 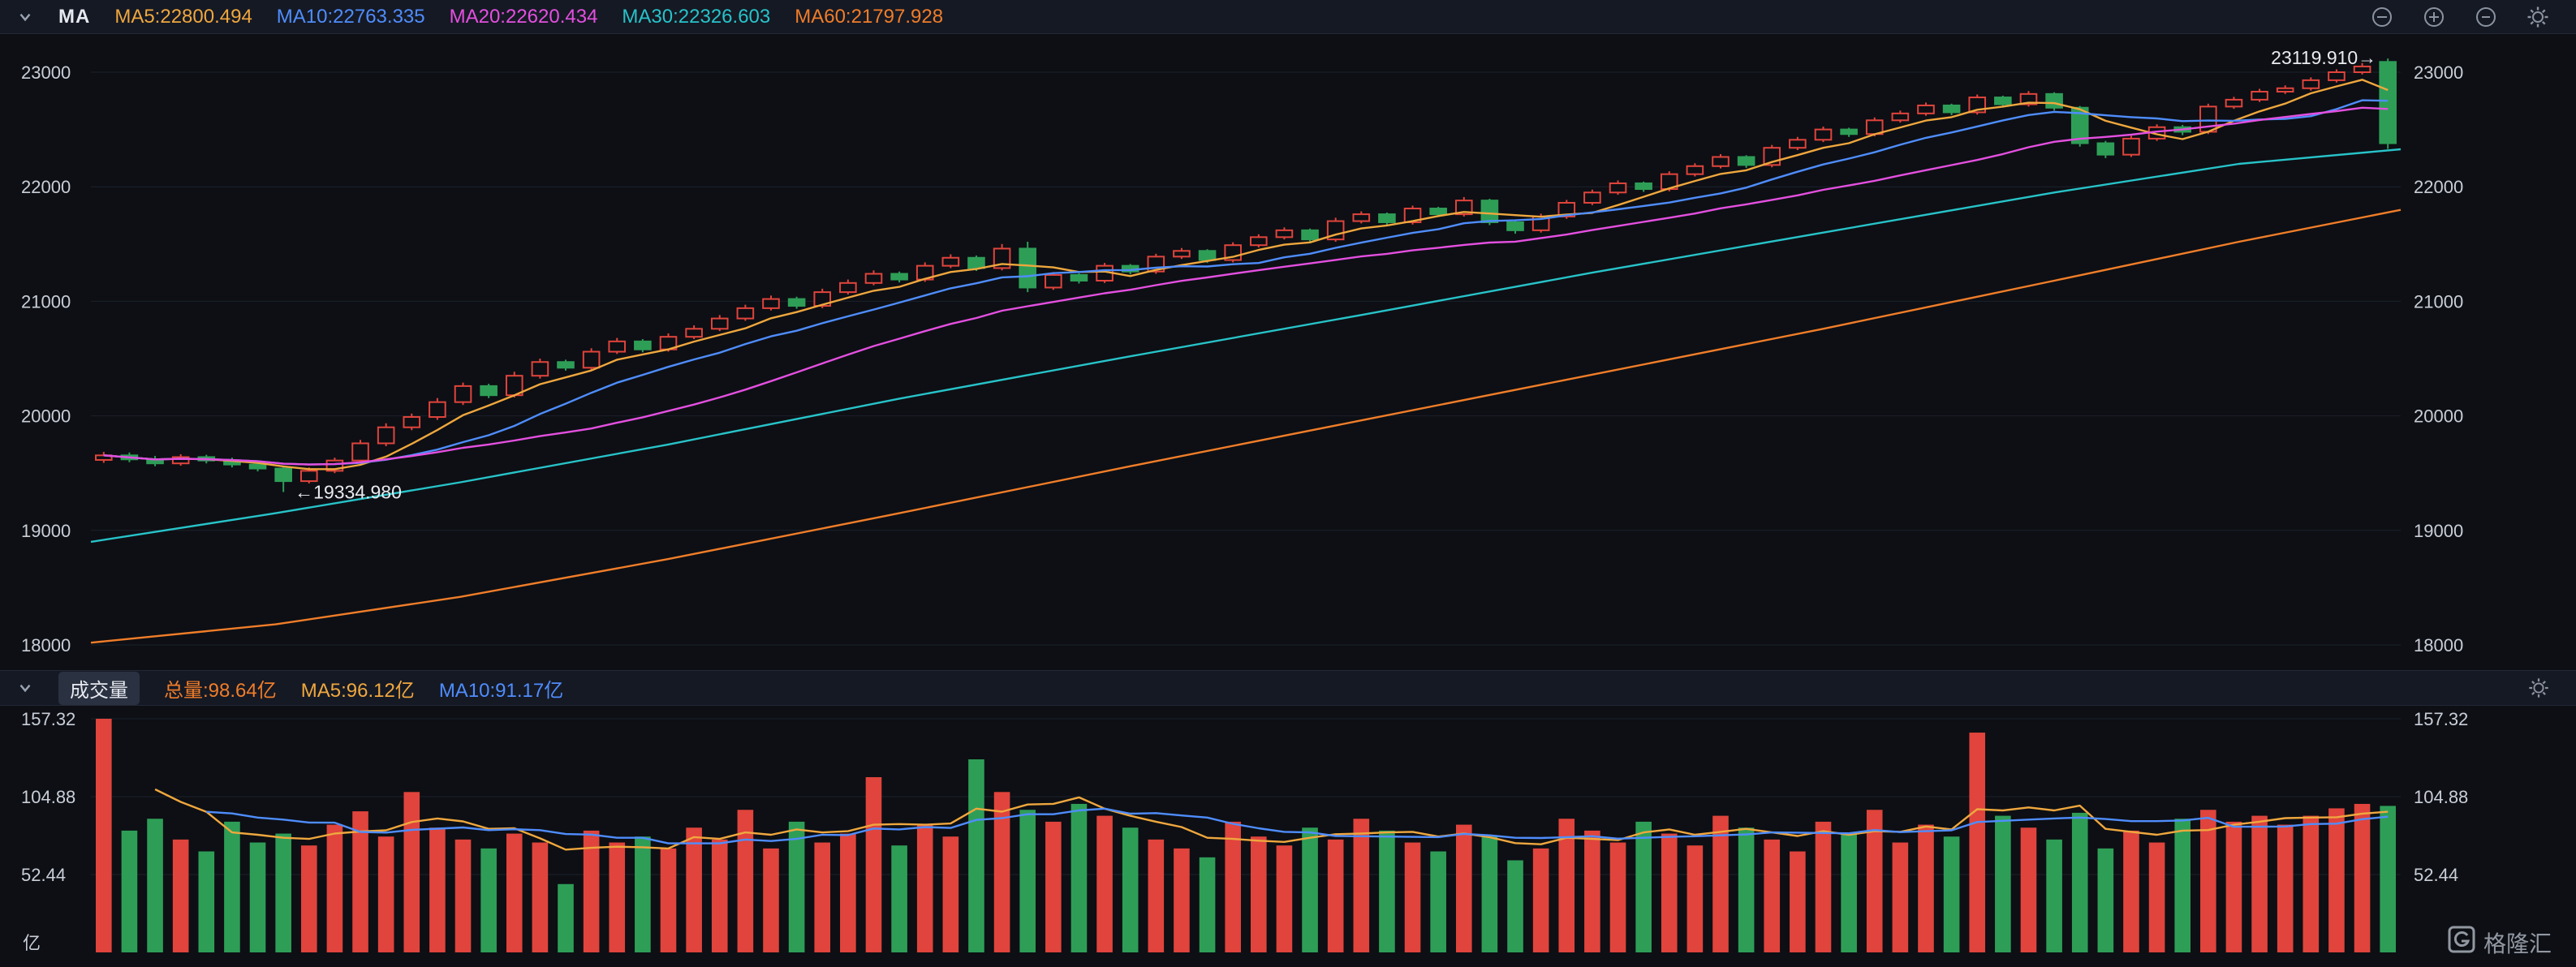 What do you see at coordinates (2324, 58) in the screenshot?
I see `svg-text: 23119.910→` at bounding box center [2324, 58].